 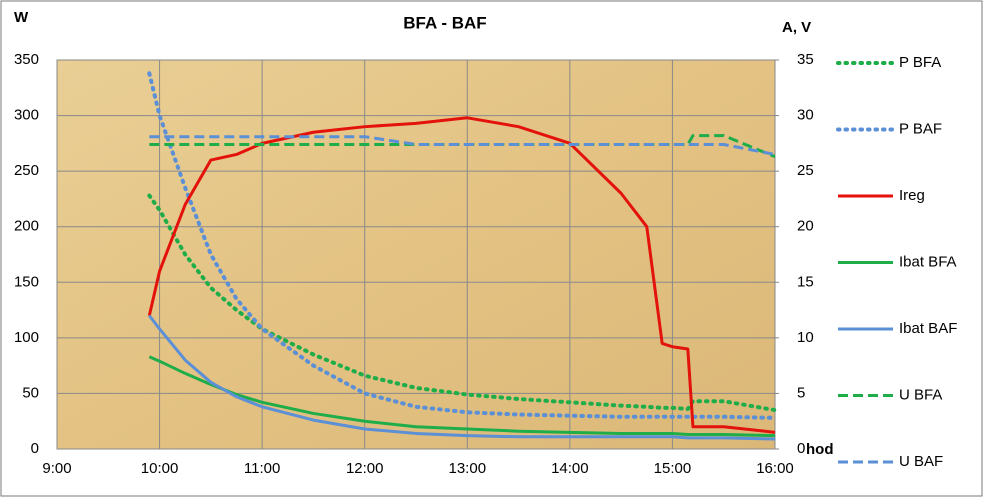 I want to click on x-tick-label: 11:00, so click(x=262, y=468).